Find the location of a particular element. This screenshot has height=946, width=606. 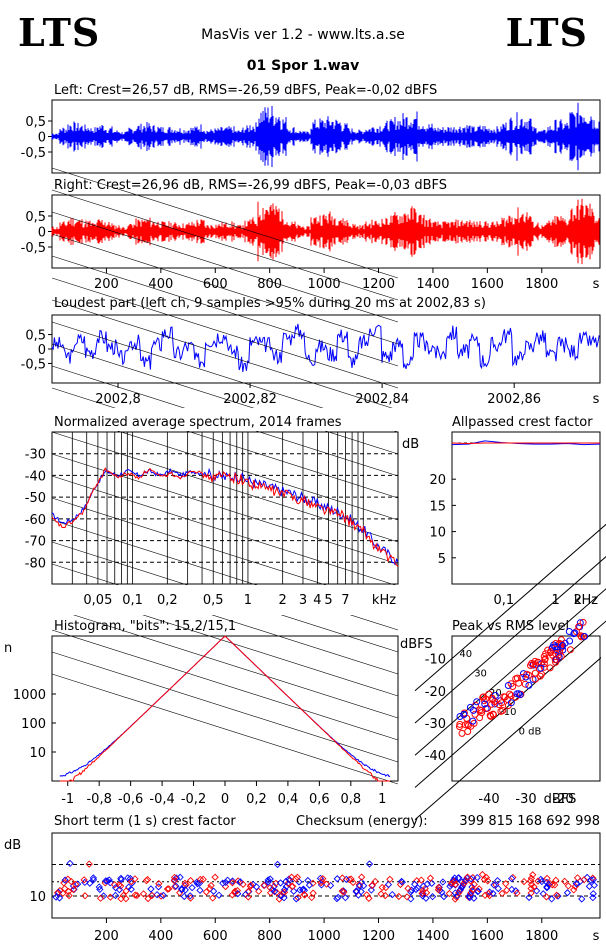

peak_vs_rms-diag-label: 20 is located at coordinates (495, 693).